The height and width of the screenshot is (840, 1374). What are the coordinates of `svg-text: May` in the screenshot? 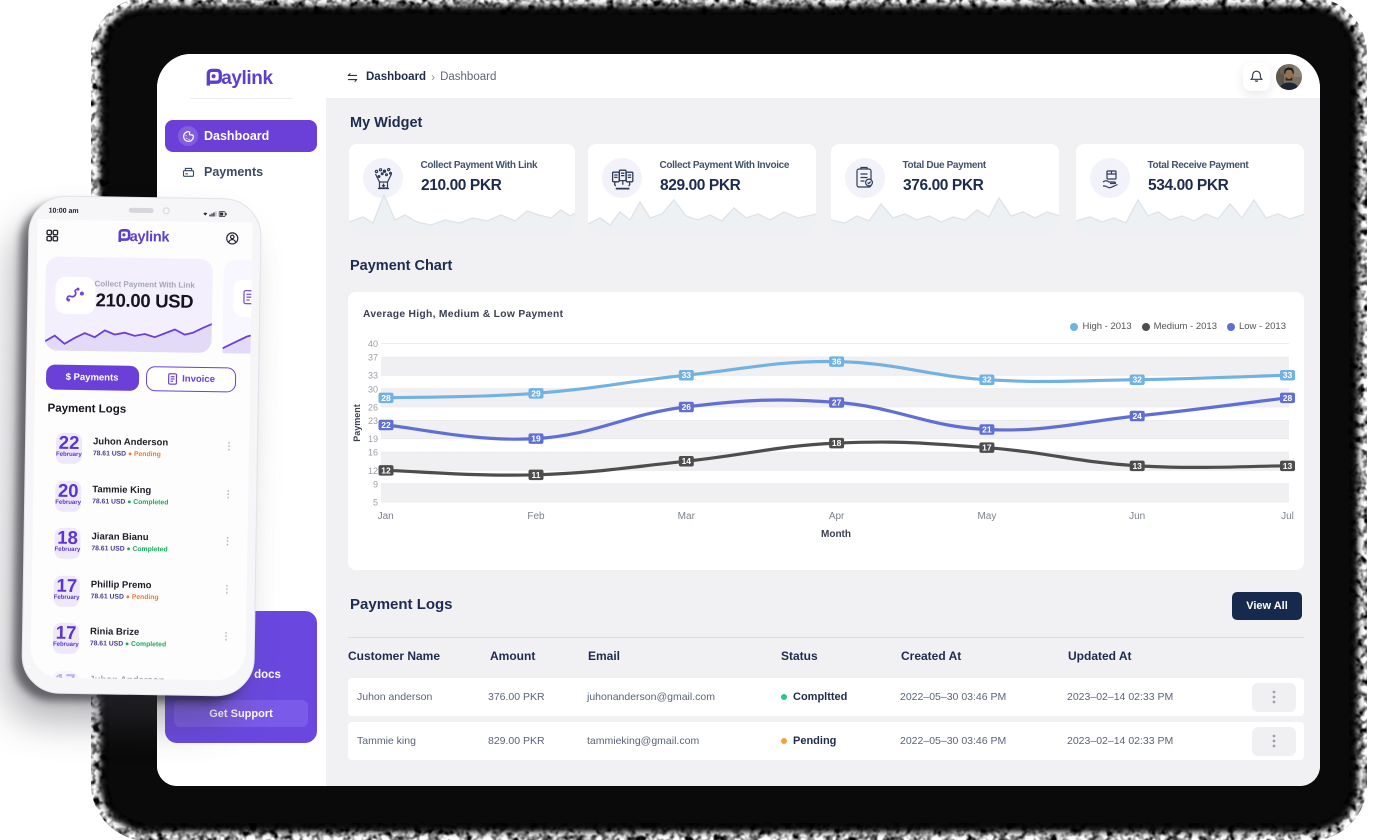 It's located at (986, 516).